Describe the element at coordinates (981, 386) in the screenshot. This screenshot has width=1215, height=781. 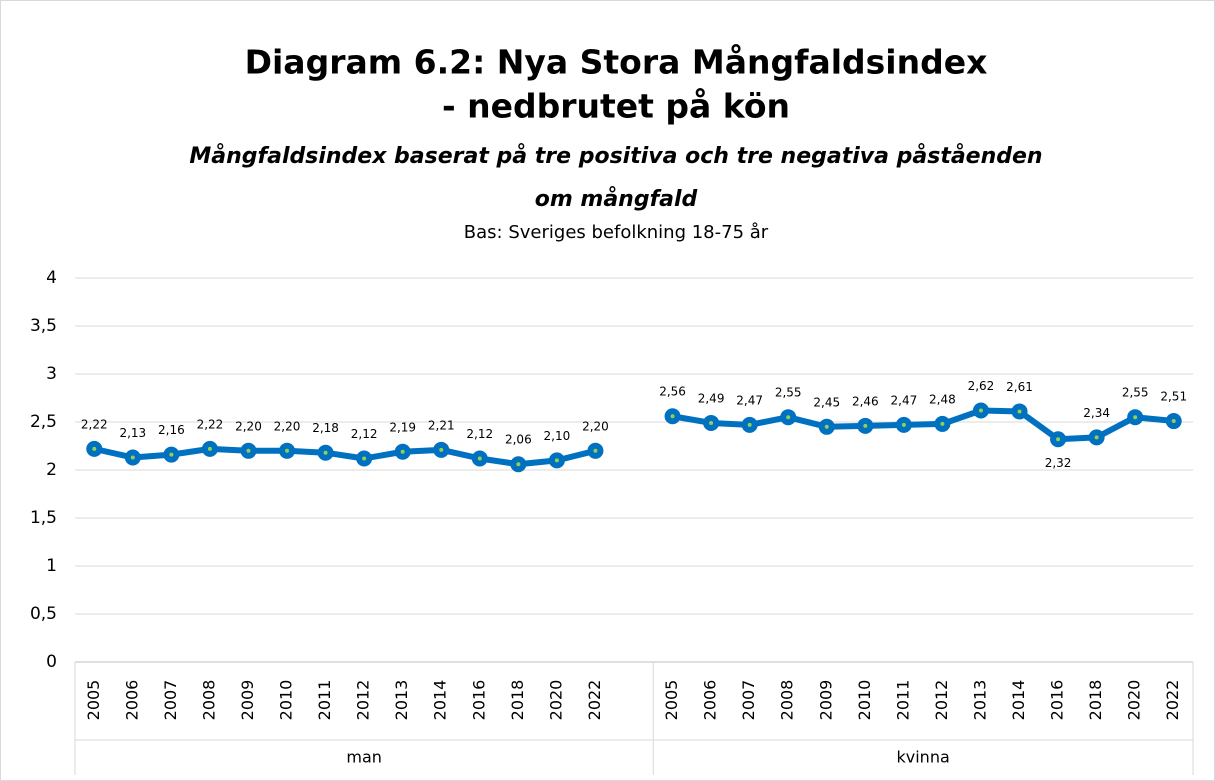
I see `value-label: 2,62` at that location.